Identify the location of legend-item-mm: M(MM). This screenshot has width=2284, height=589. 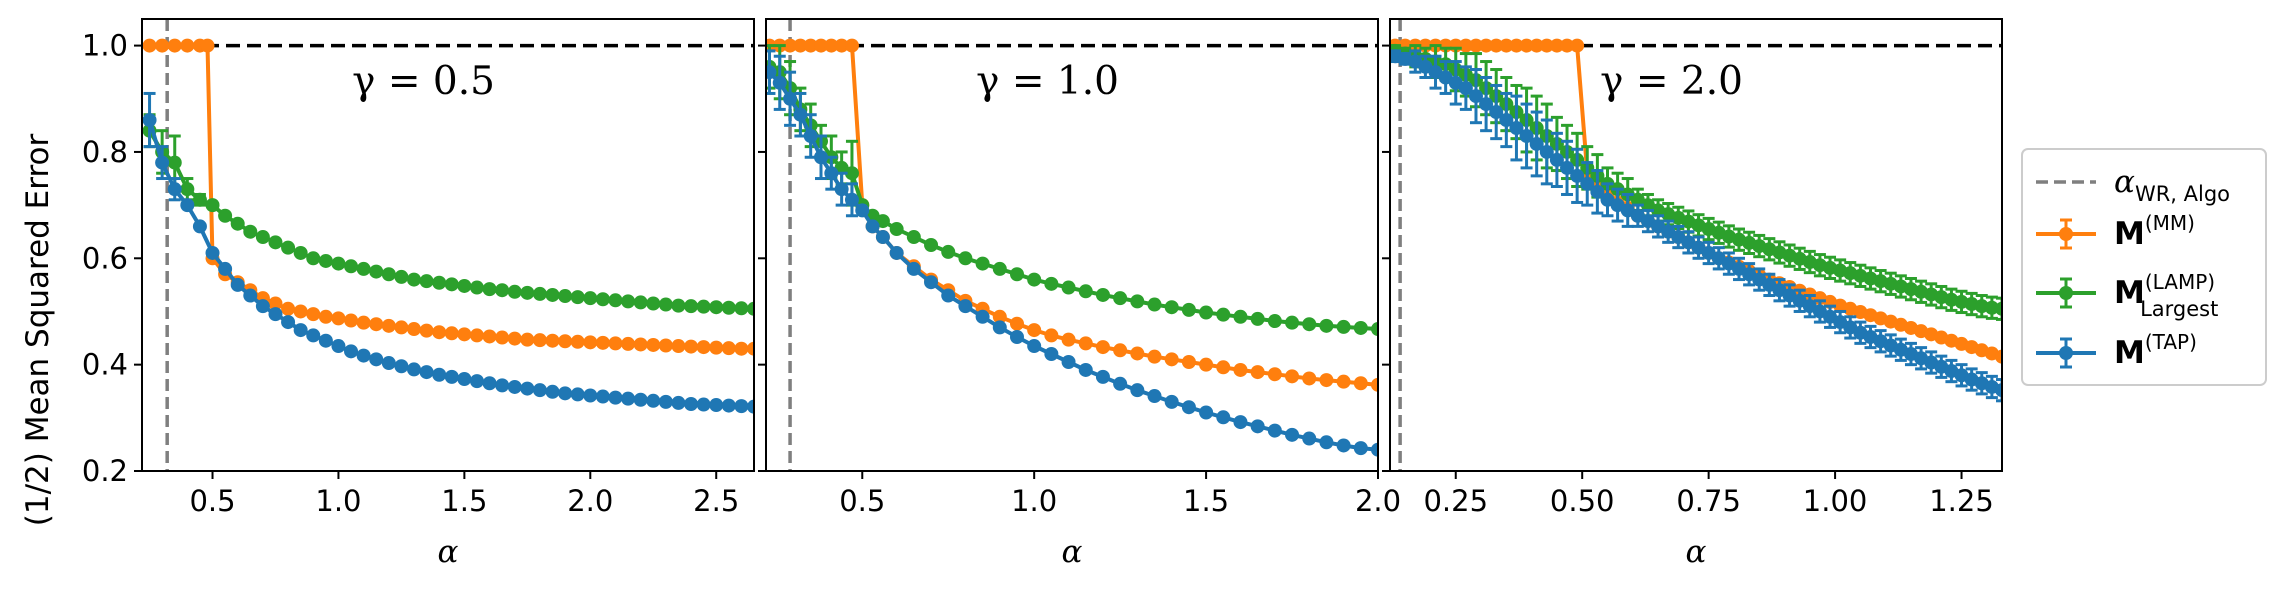
(2115, 231).